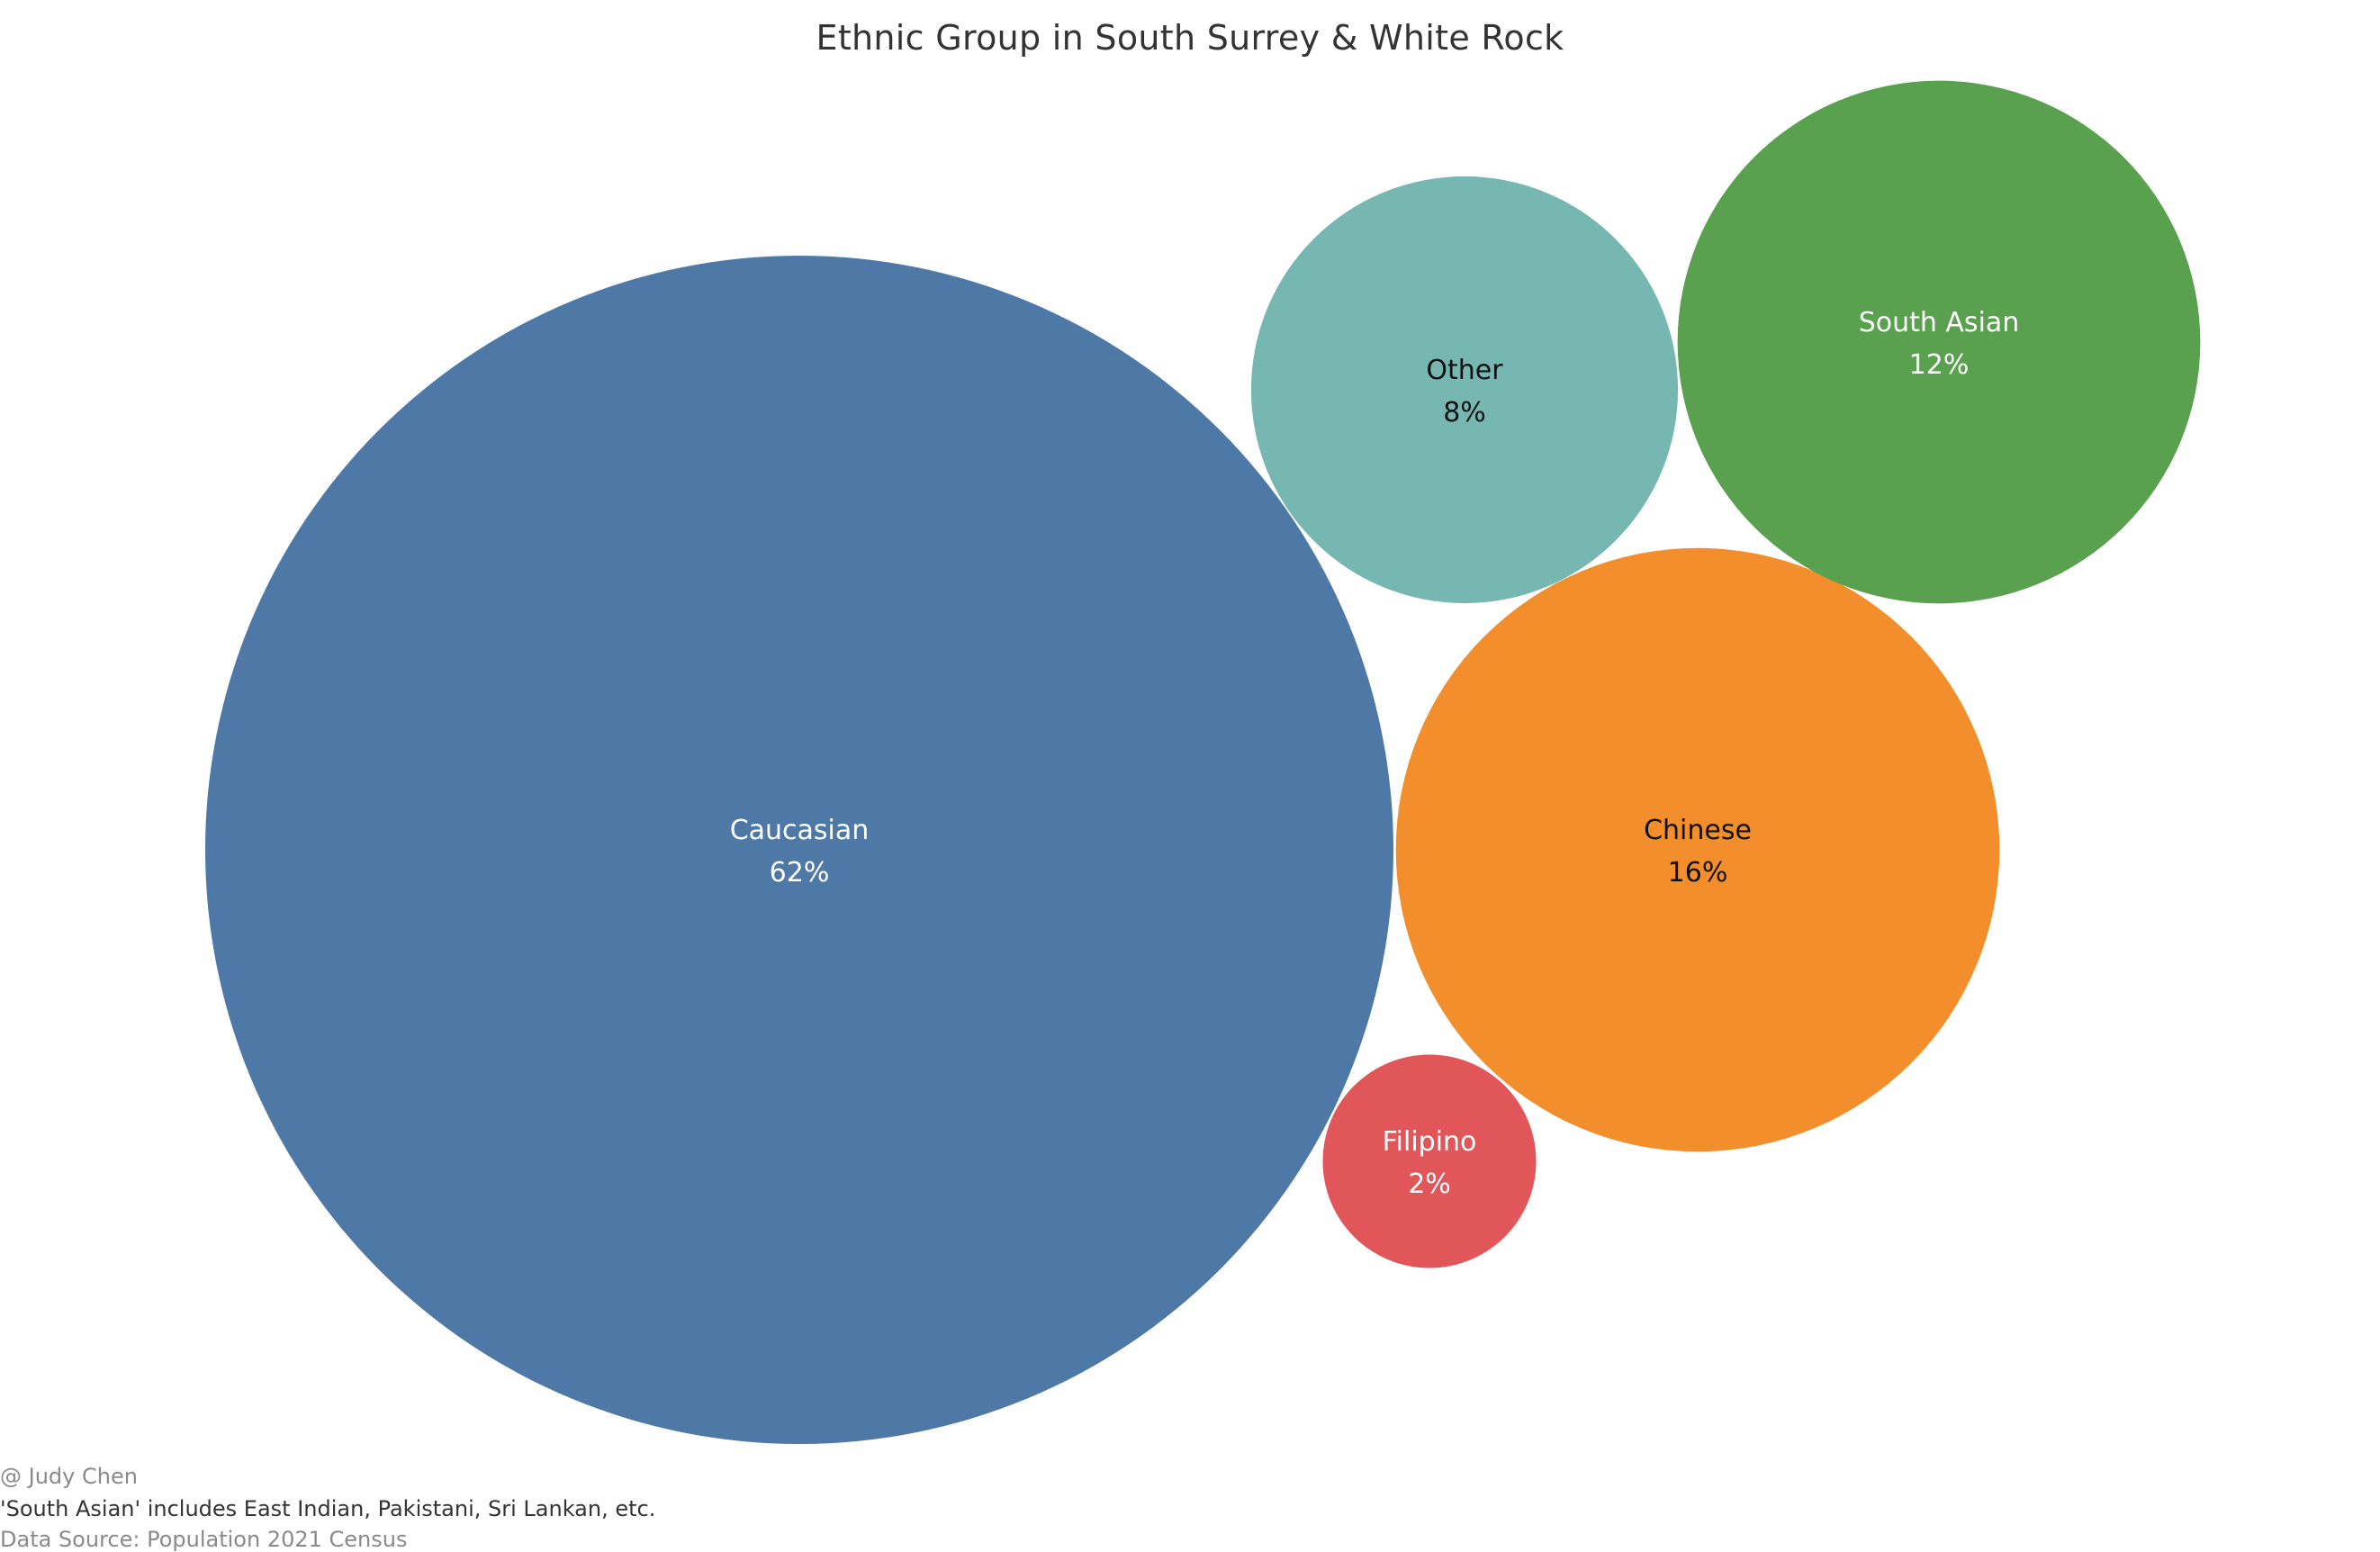 This screenshot has width=2380, height=1552. I want to click on data-source: Data Source: Population 2021 Census, so click(204, 1540).